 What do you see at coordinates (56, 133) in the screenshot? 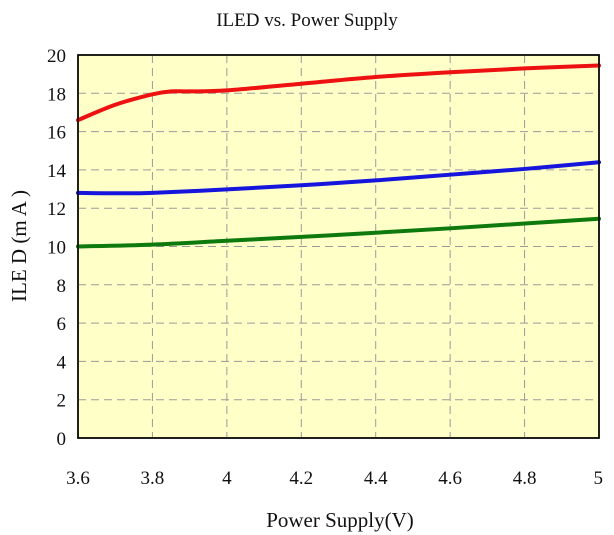
I see `y-tick-label: 16` at bounding box center [56, 133].